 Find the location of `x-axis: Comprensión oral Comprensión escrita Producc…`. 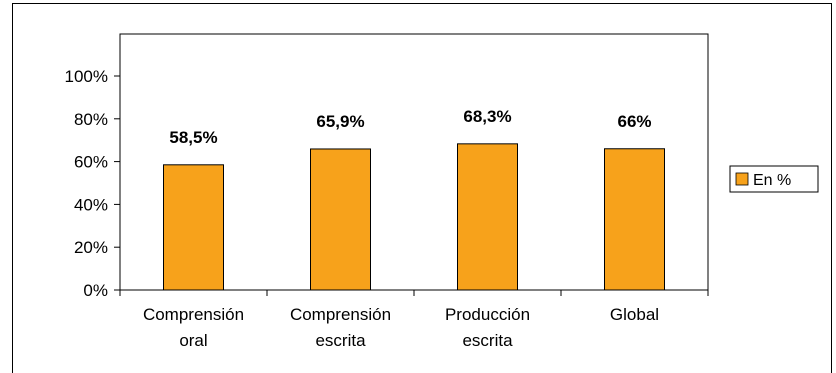

x-axis: Comprensión oral Comprensión escrita Producc… is located at coordinates (414, 320).